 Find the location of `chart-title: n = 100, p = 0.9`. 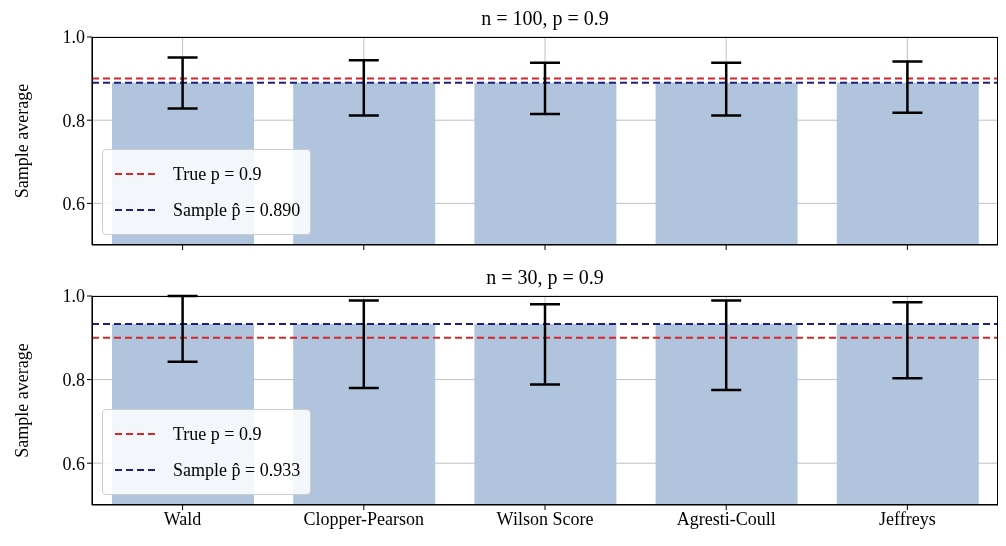

chart-title: n = 100, p = 0.9 is located at coordinates (545, 18).